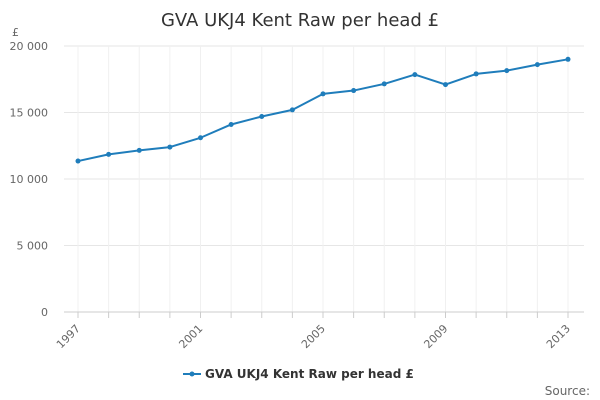  Describe the element at coordinates (44, 312) in the screenshot. I see `y-tick-label: 0` at that location.